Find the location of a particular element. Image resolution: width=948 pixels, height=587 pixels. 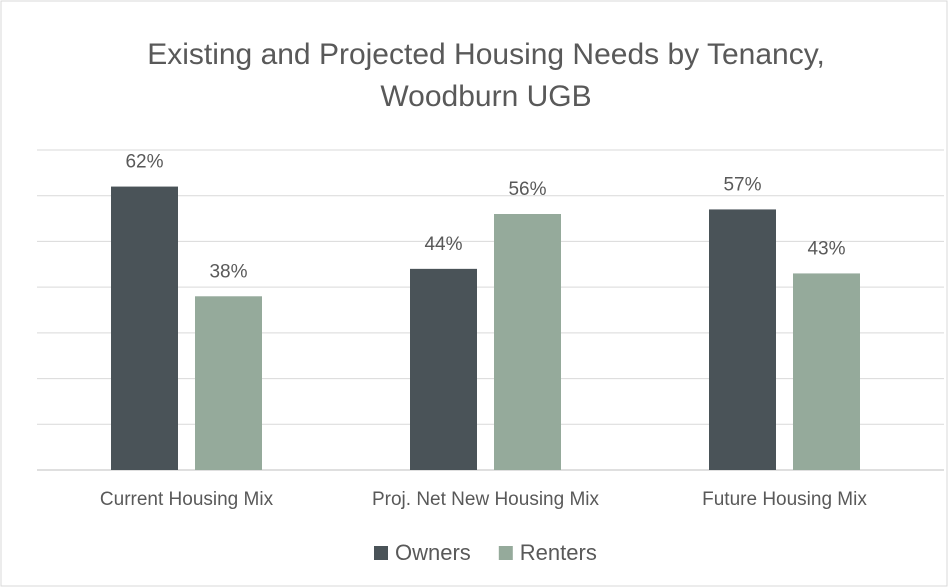

chart-title: Woodburn UGB is located at coordinates (485, 96).